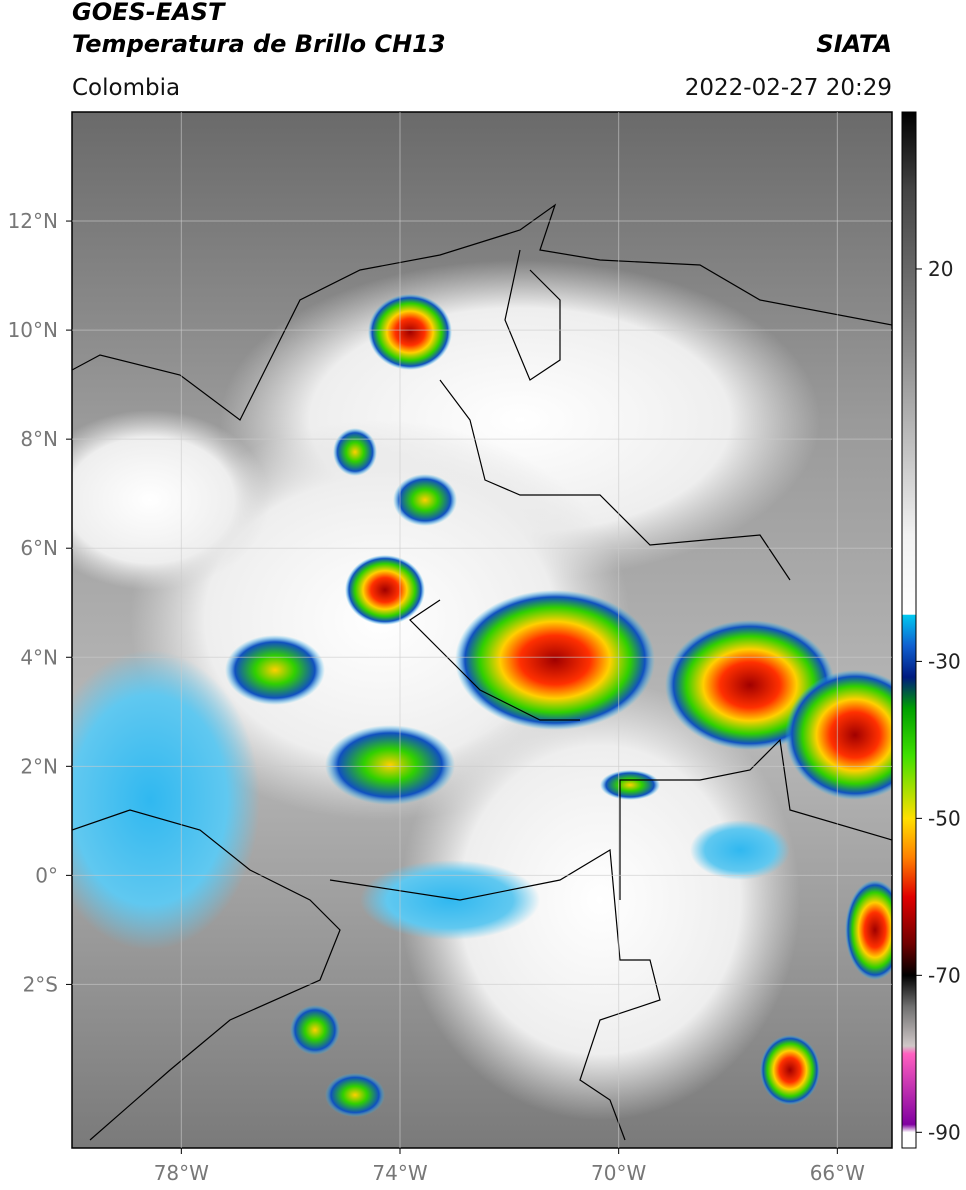 Image resolution: width=966 pixels, height=1190 pixels. I want to click on subtitle: Temperatura de Brillo CH13, so click(259, 44).